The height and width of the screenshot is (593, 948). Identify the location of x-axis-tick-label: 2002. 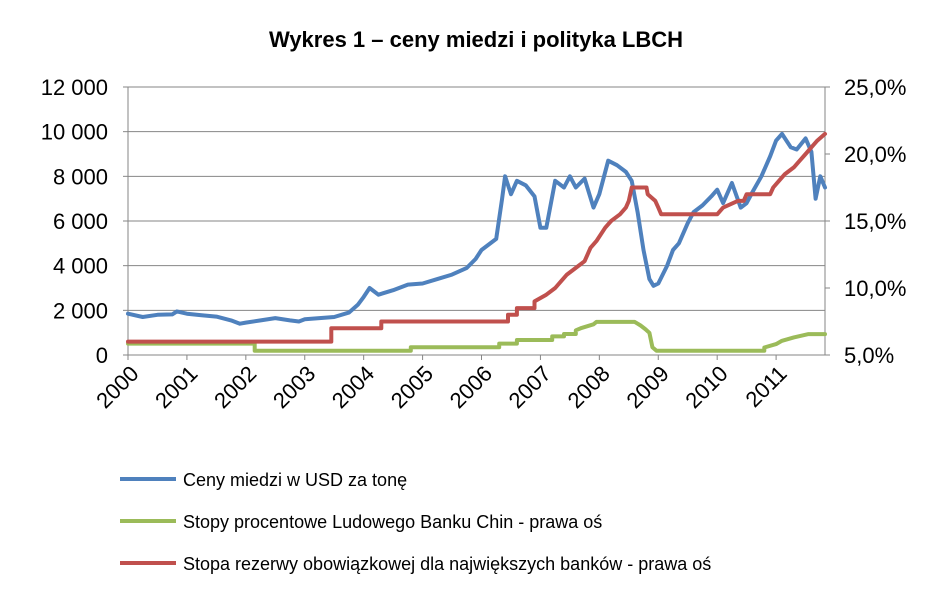
(235, 387).